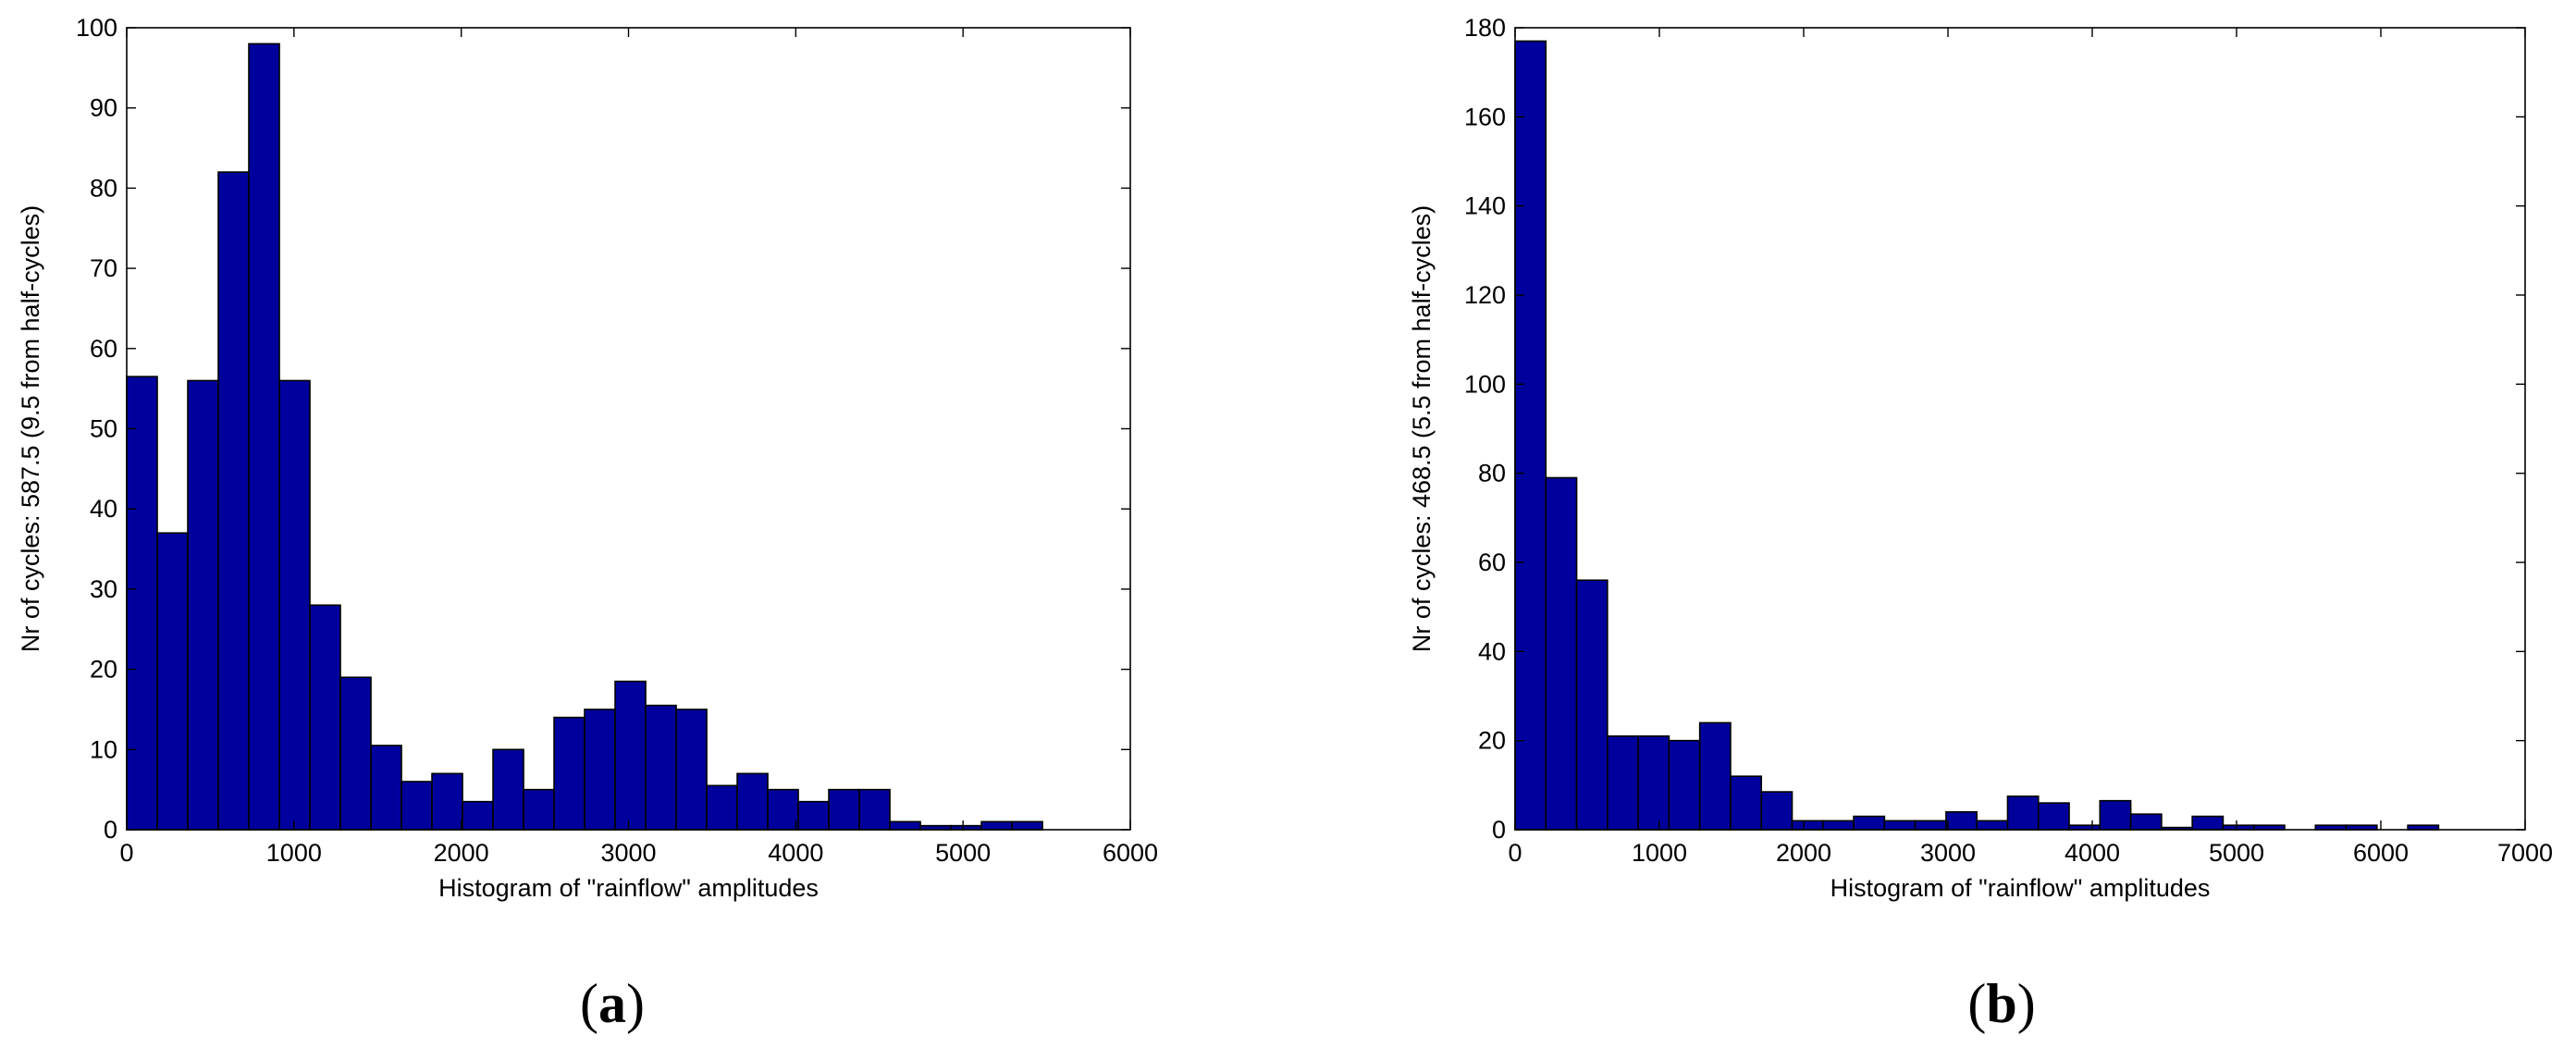 The width and height of the screenshot is (2576, 1048). What do you see at coordinates (2525, 853) in the screenshot?
I see `x-tick-label: 7000` at bounding box center [2525, 853].